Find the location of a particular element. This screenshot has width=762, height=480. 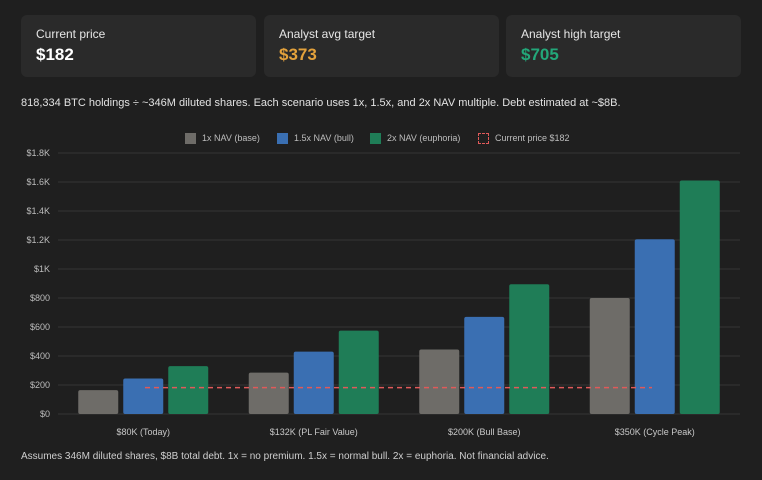

legend-item-current-price: Current price $182 is located at coordinates (524, 138).